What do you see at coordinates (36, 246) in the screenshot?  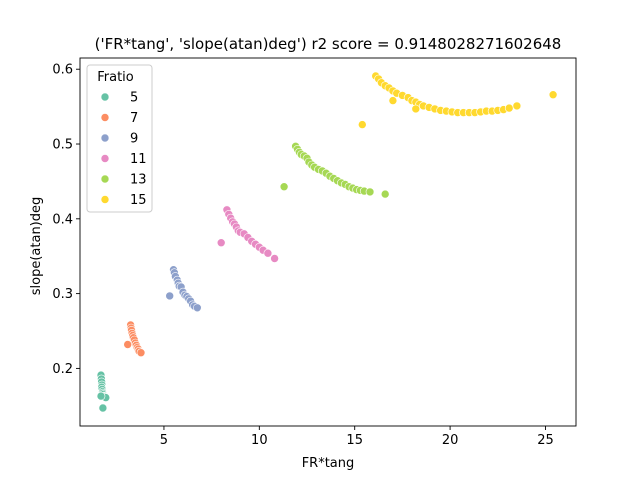 I see `y-axis-label: slope(atan)deg` at bounding box center [36, 246].